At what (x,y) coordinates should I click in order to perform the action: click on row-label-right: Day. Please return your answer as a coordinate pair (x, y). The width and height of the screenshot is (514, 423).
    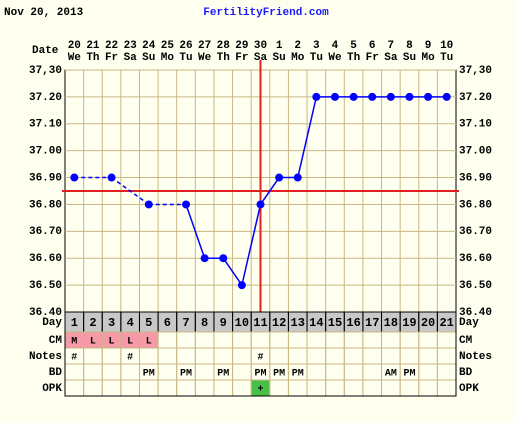
    Looking at the image, I should click on (469, 323).